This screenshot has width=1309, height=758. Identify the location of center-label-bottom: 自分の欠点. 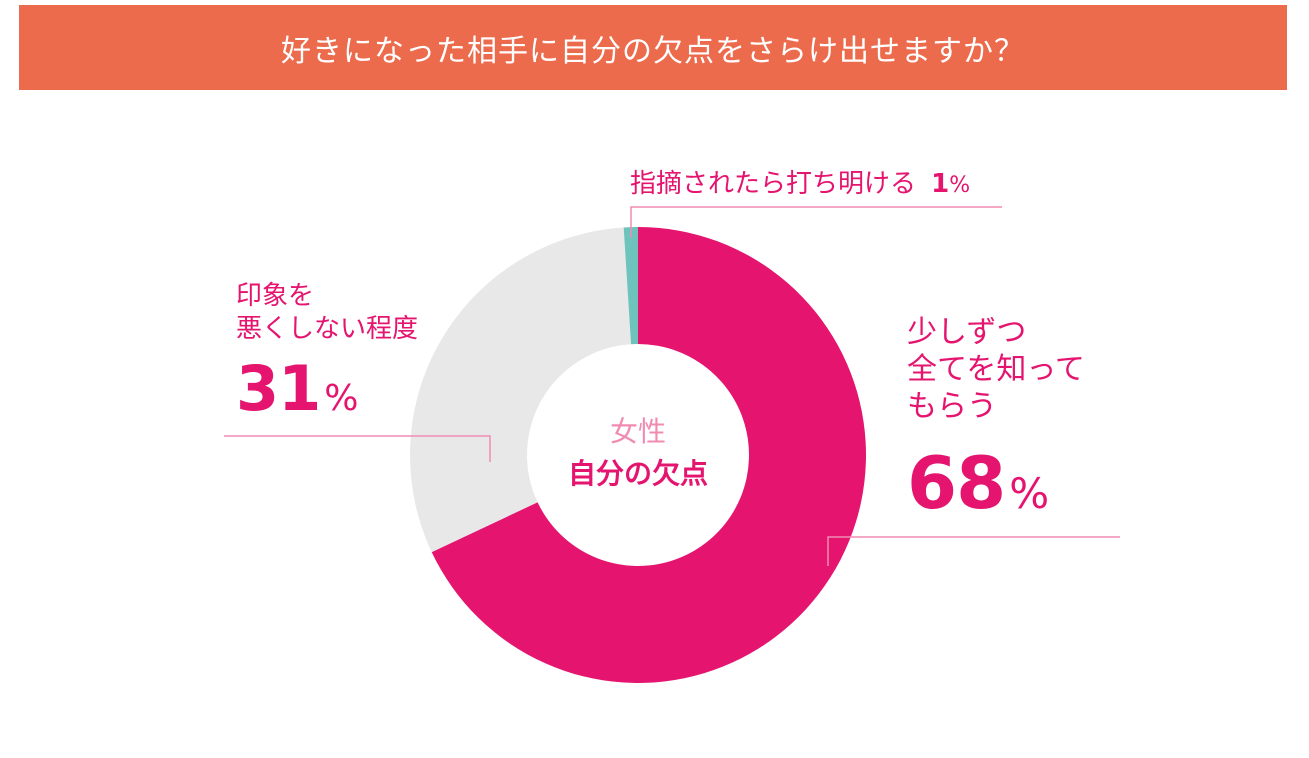
(637, 473).